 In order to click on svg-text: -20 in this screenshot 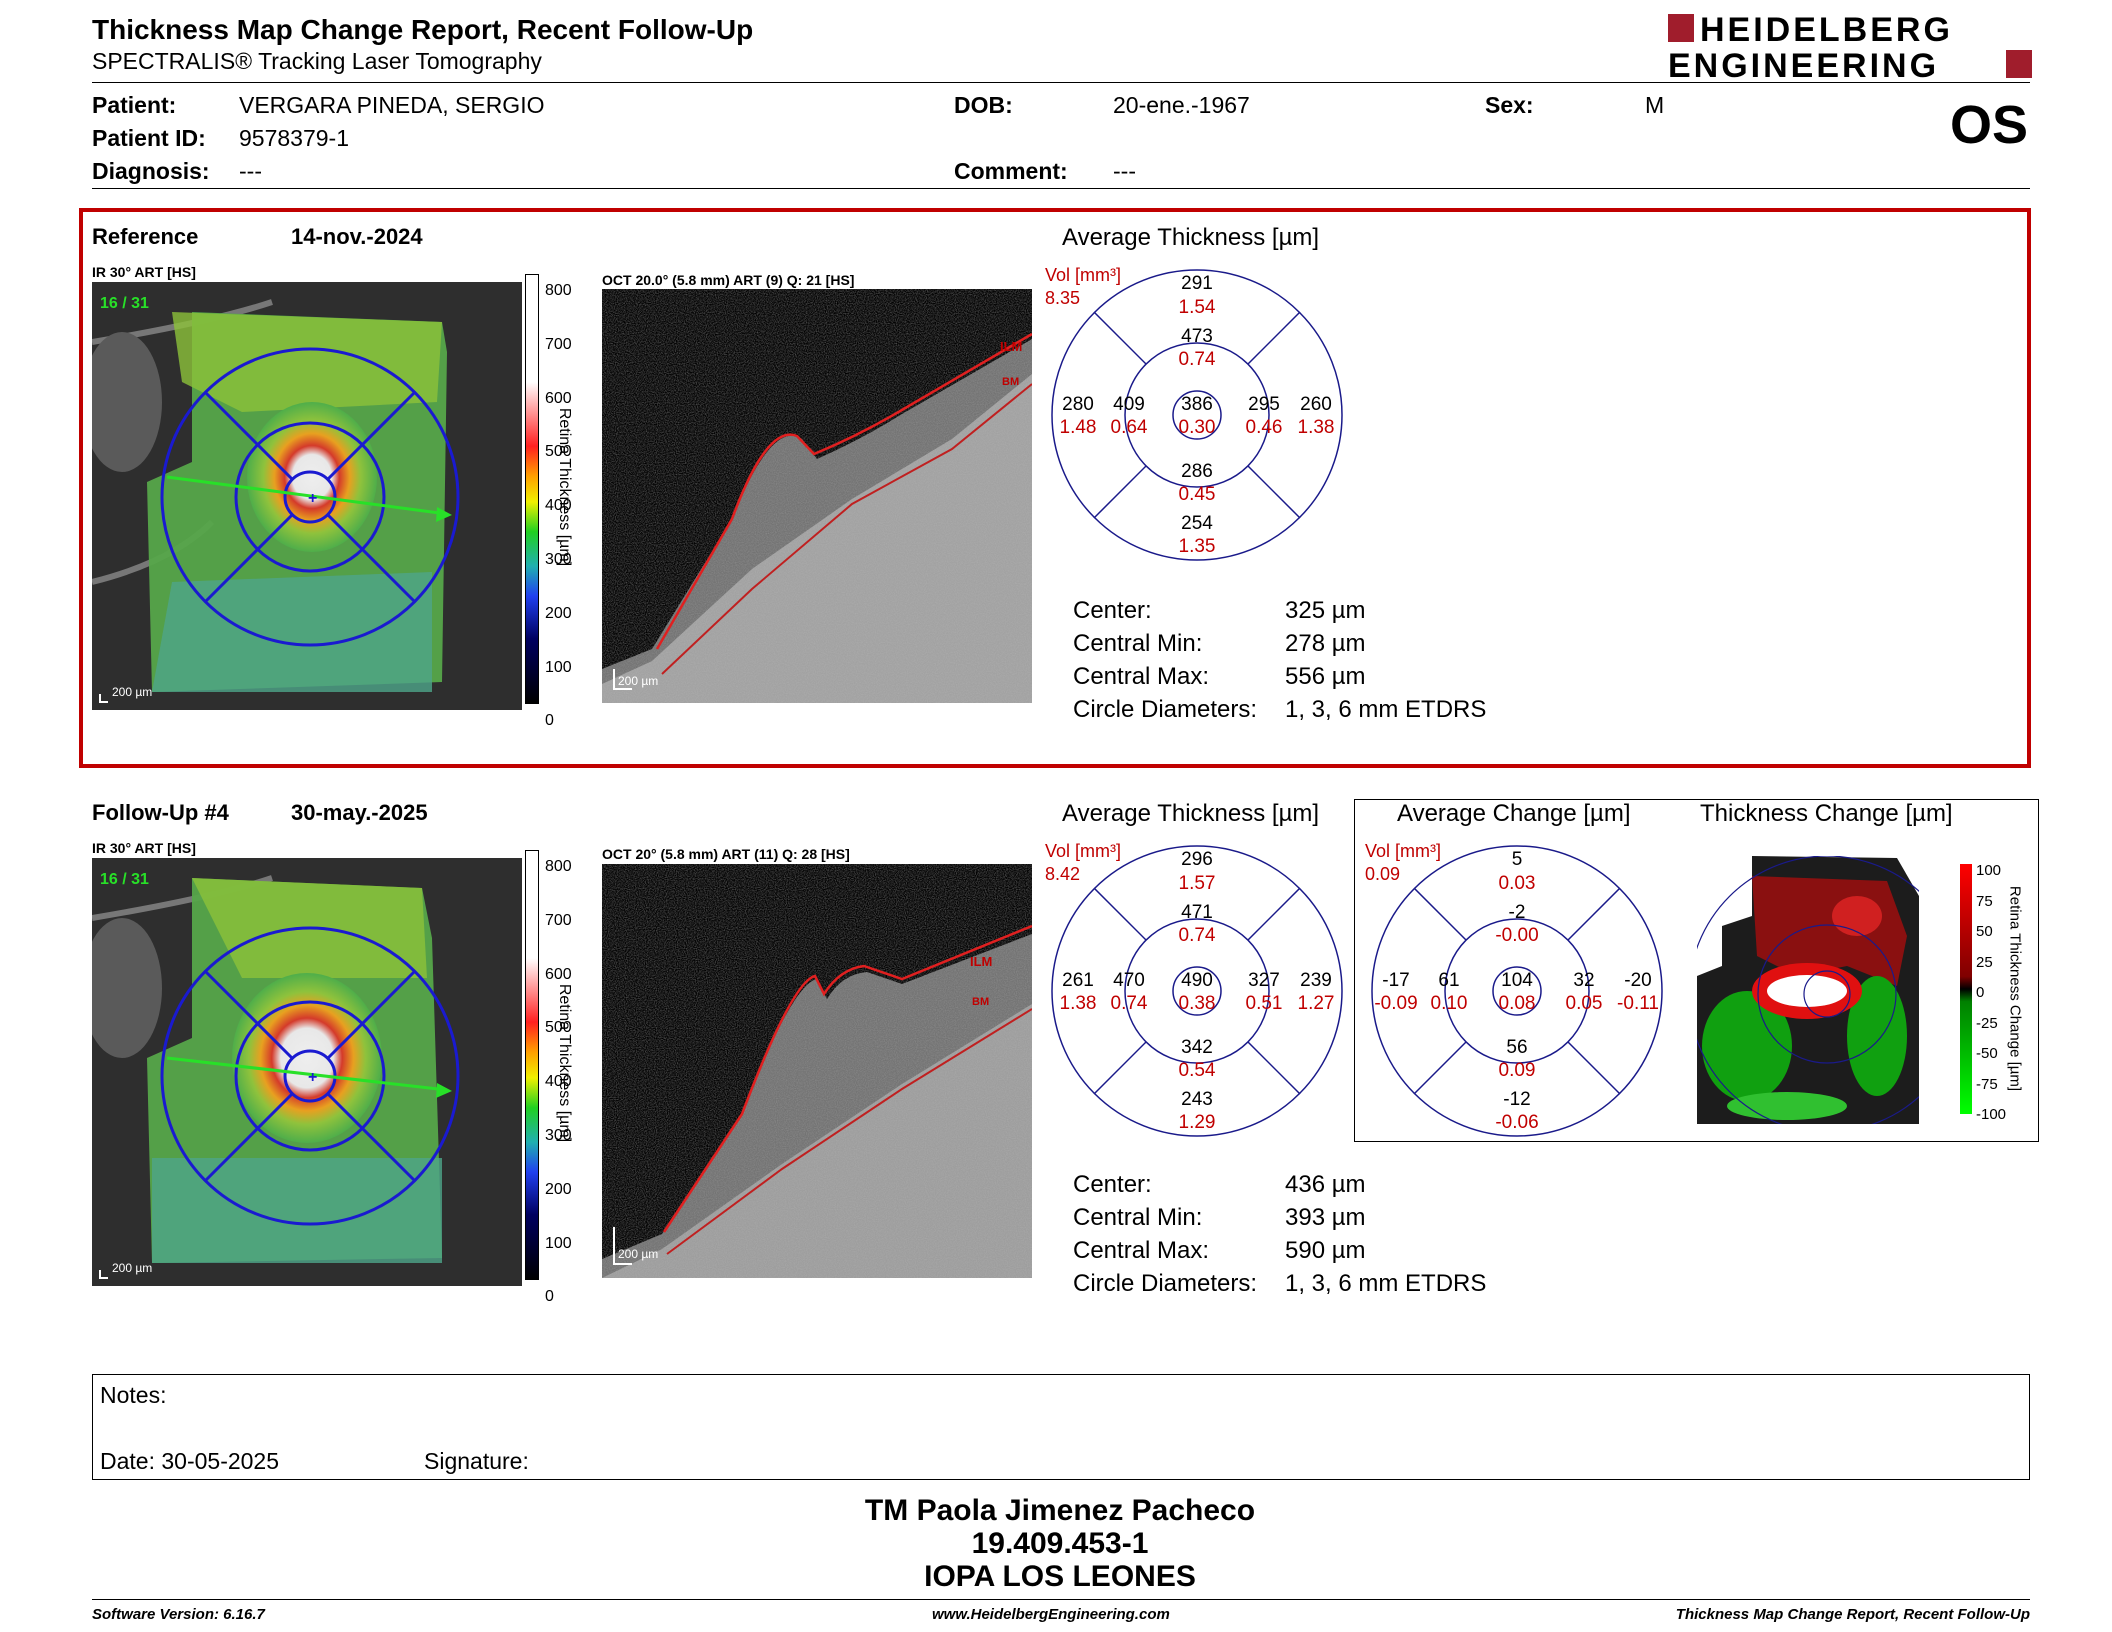, I will do `click(1637, 980)`.